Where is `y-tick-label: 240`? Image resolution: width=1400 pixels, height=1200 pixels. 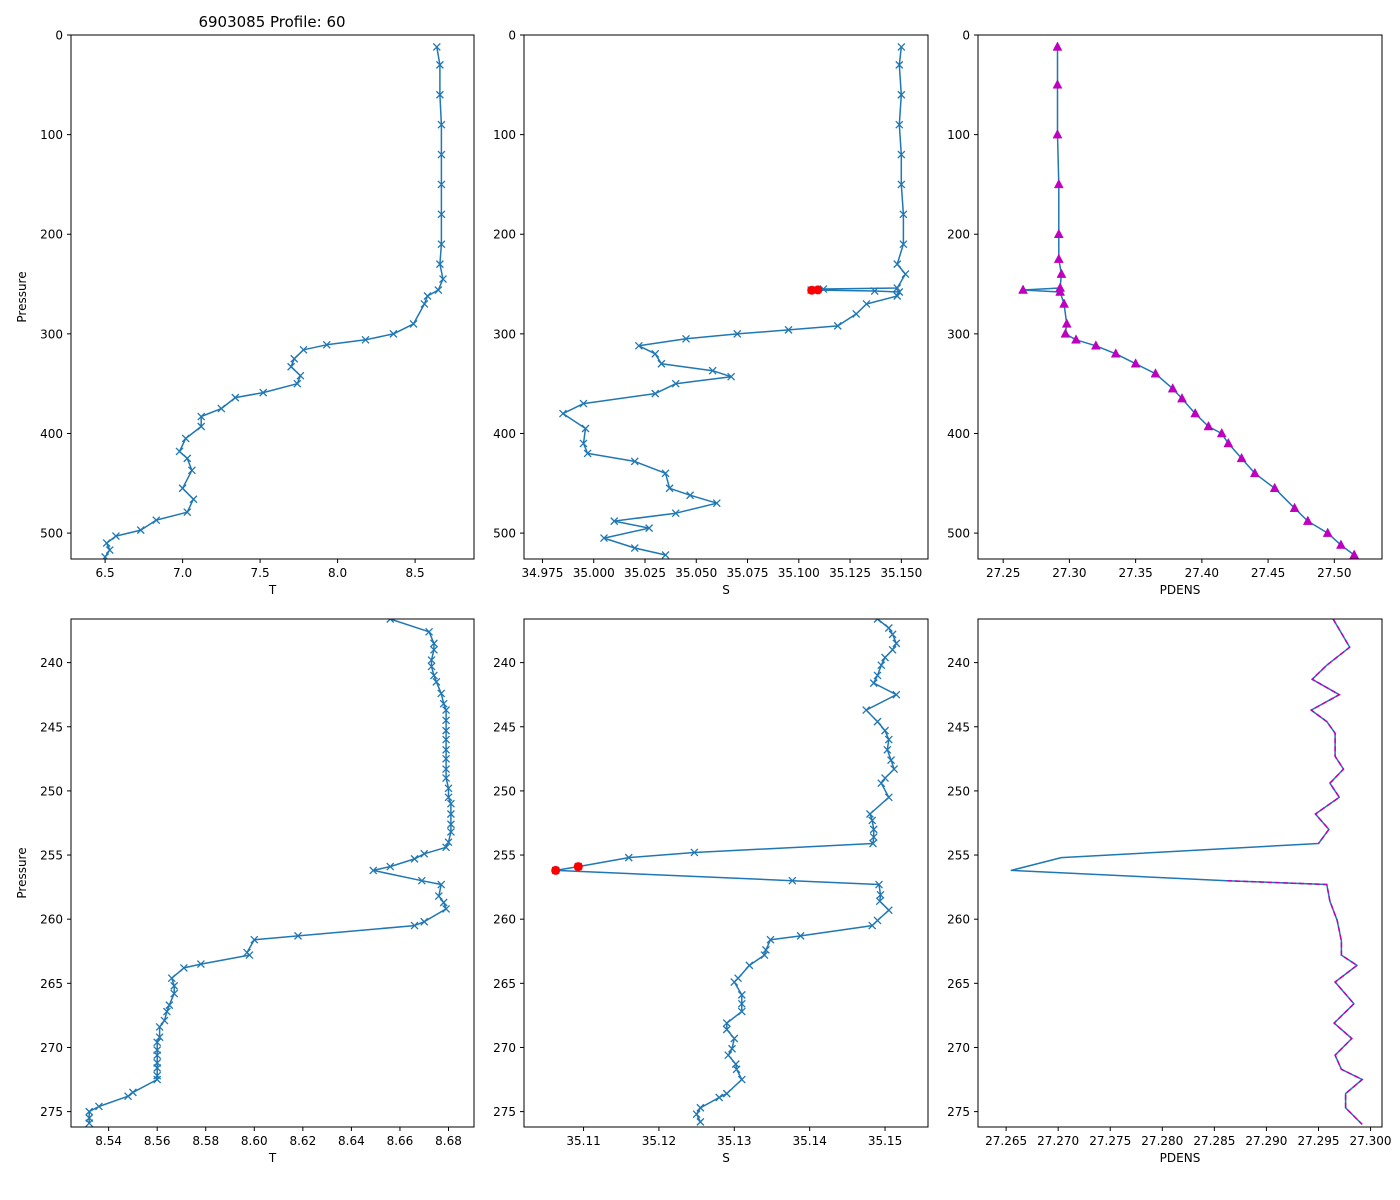 y-tick-label: 240 is located at coordinates (958, 663).